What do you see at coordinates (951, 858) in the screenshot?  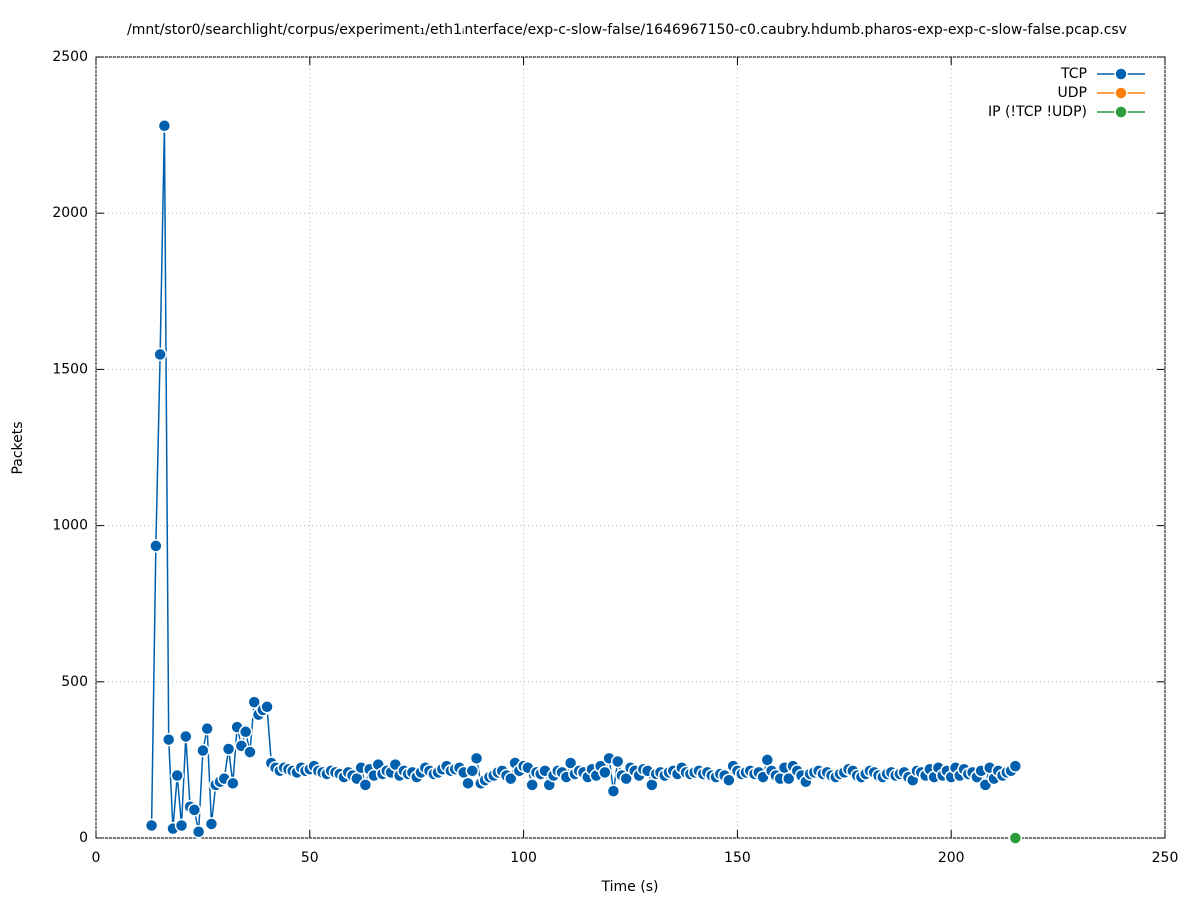 I see `x-tick-label: 200` at bounding box center [951, 858].